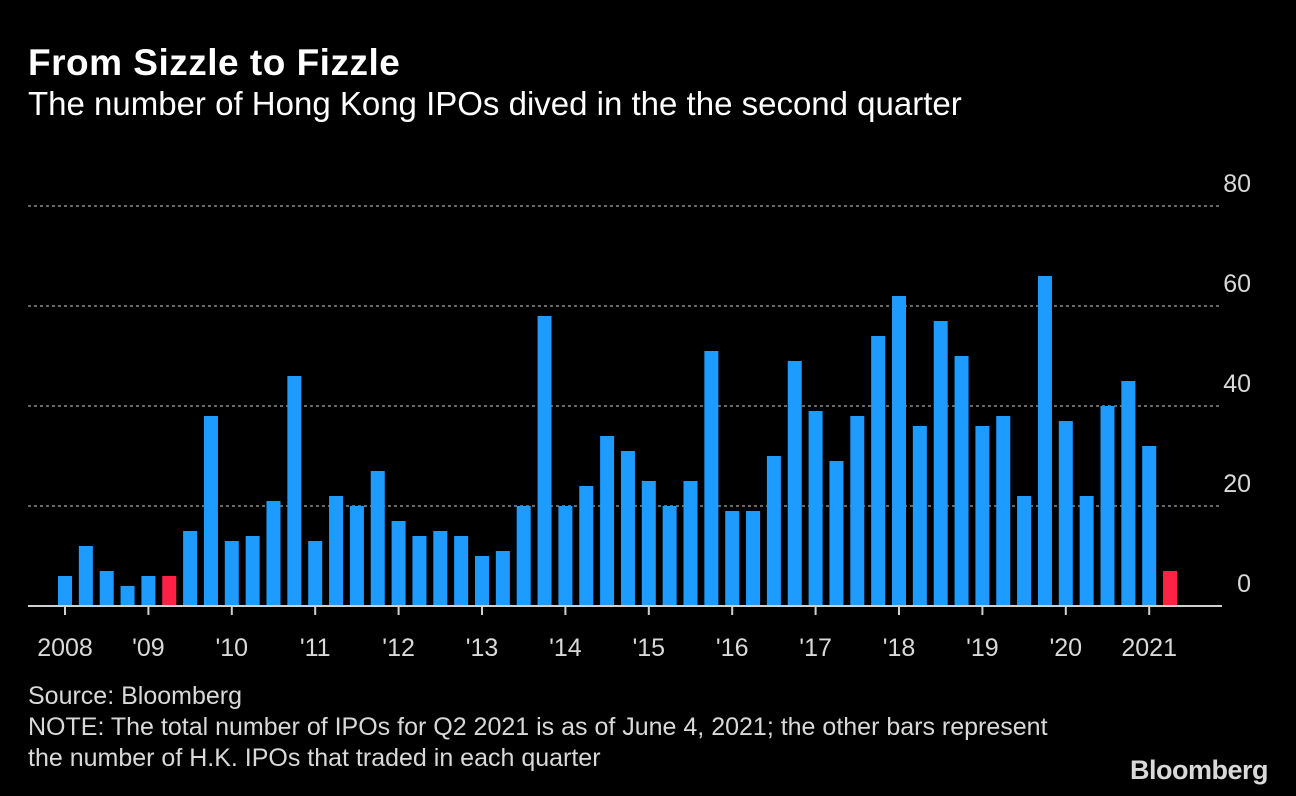 This screenshot has height=796, width=1296. Describe the element at coordinates (135, 696) in the screenshot. I see `source-note: Source: Bloomberg` at that location.